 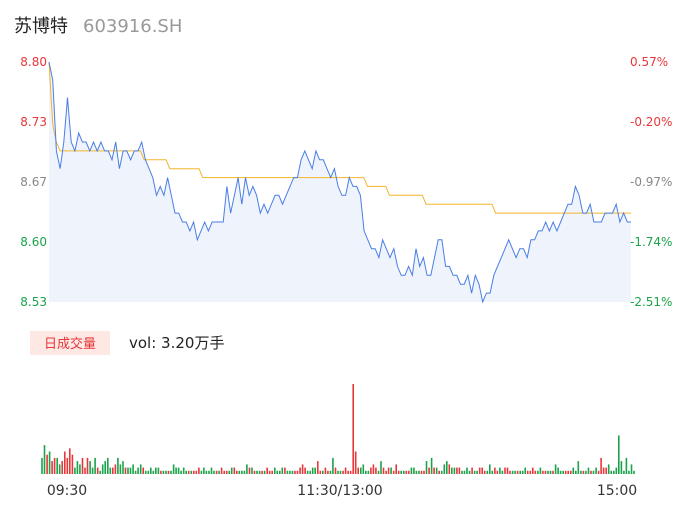 What do you see at coordinates (33, 62) in the screenshot?
I see `price-tick-label: 8.80` at bounding box center [33, 62].